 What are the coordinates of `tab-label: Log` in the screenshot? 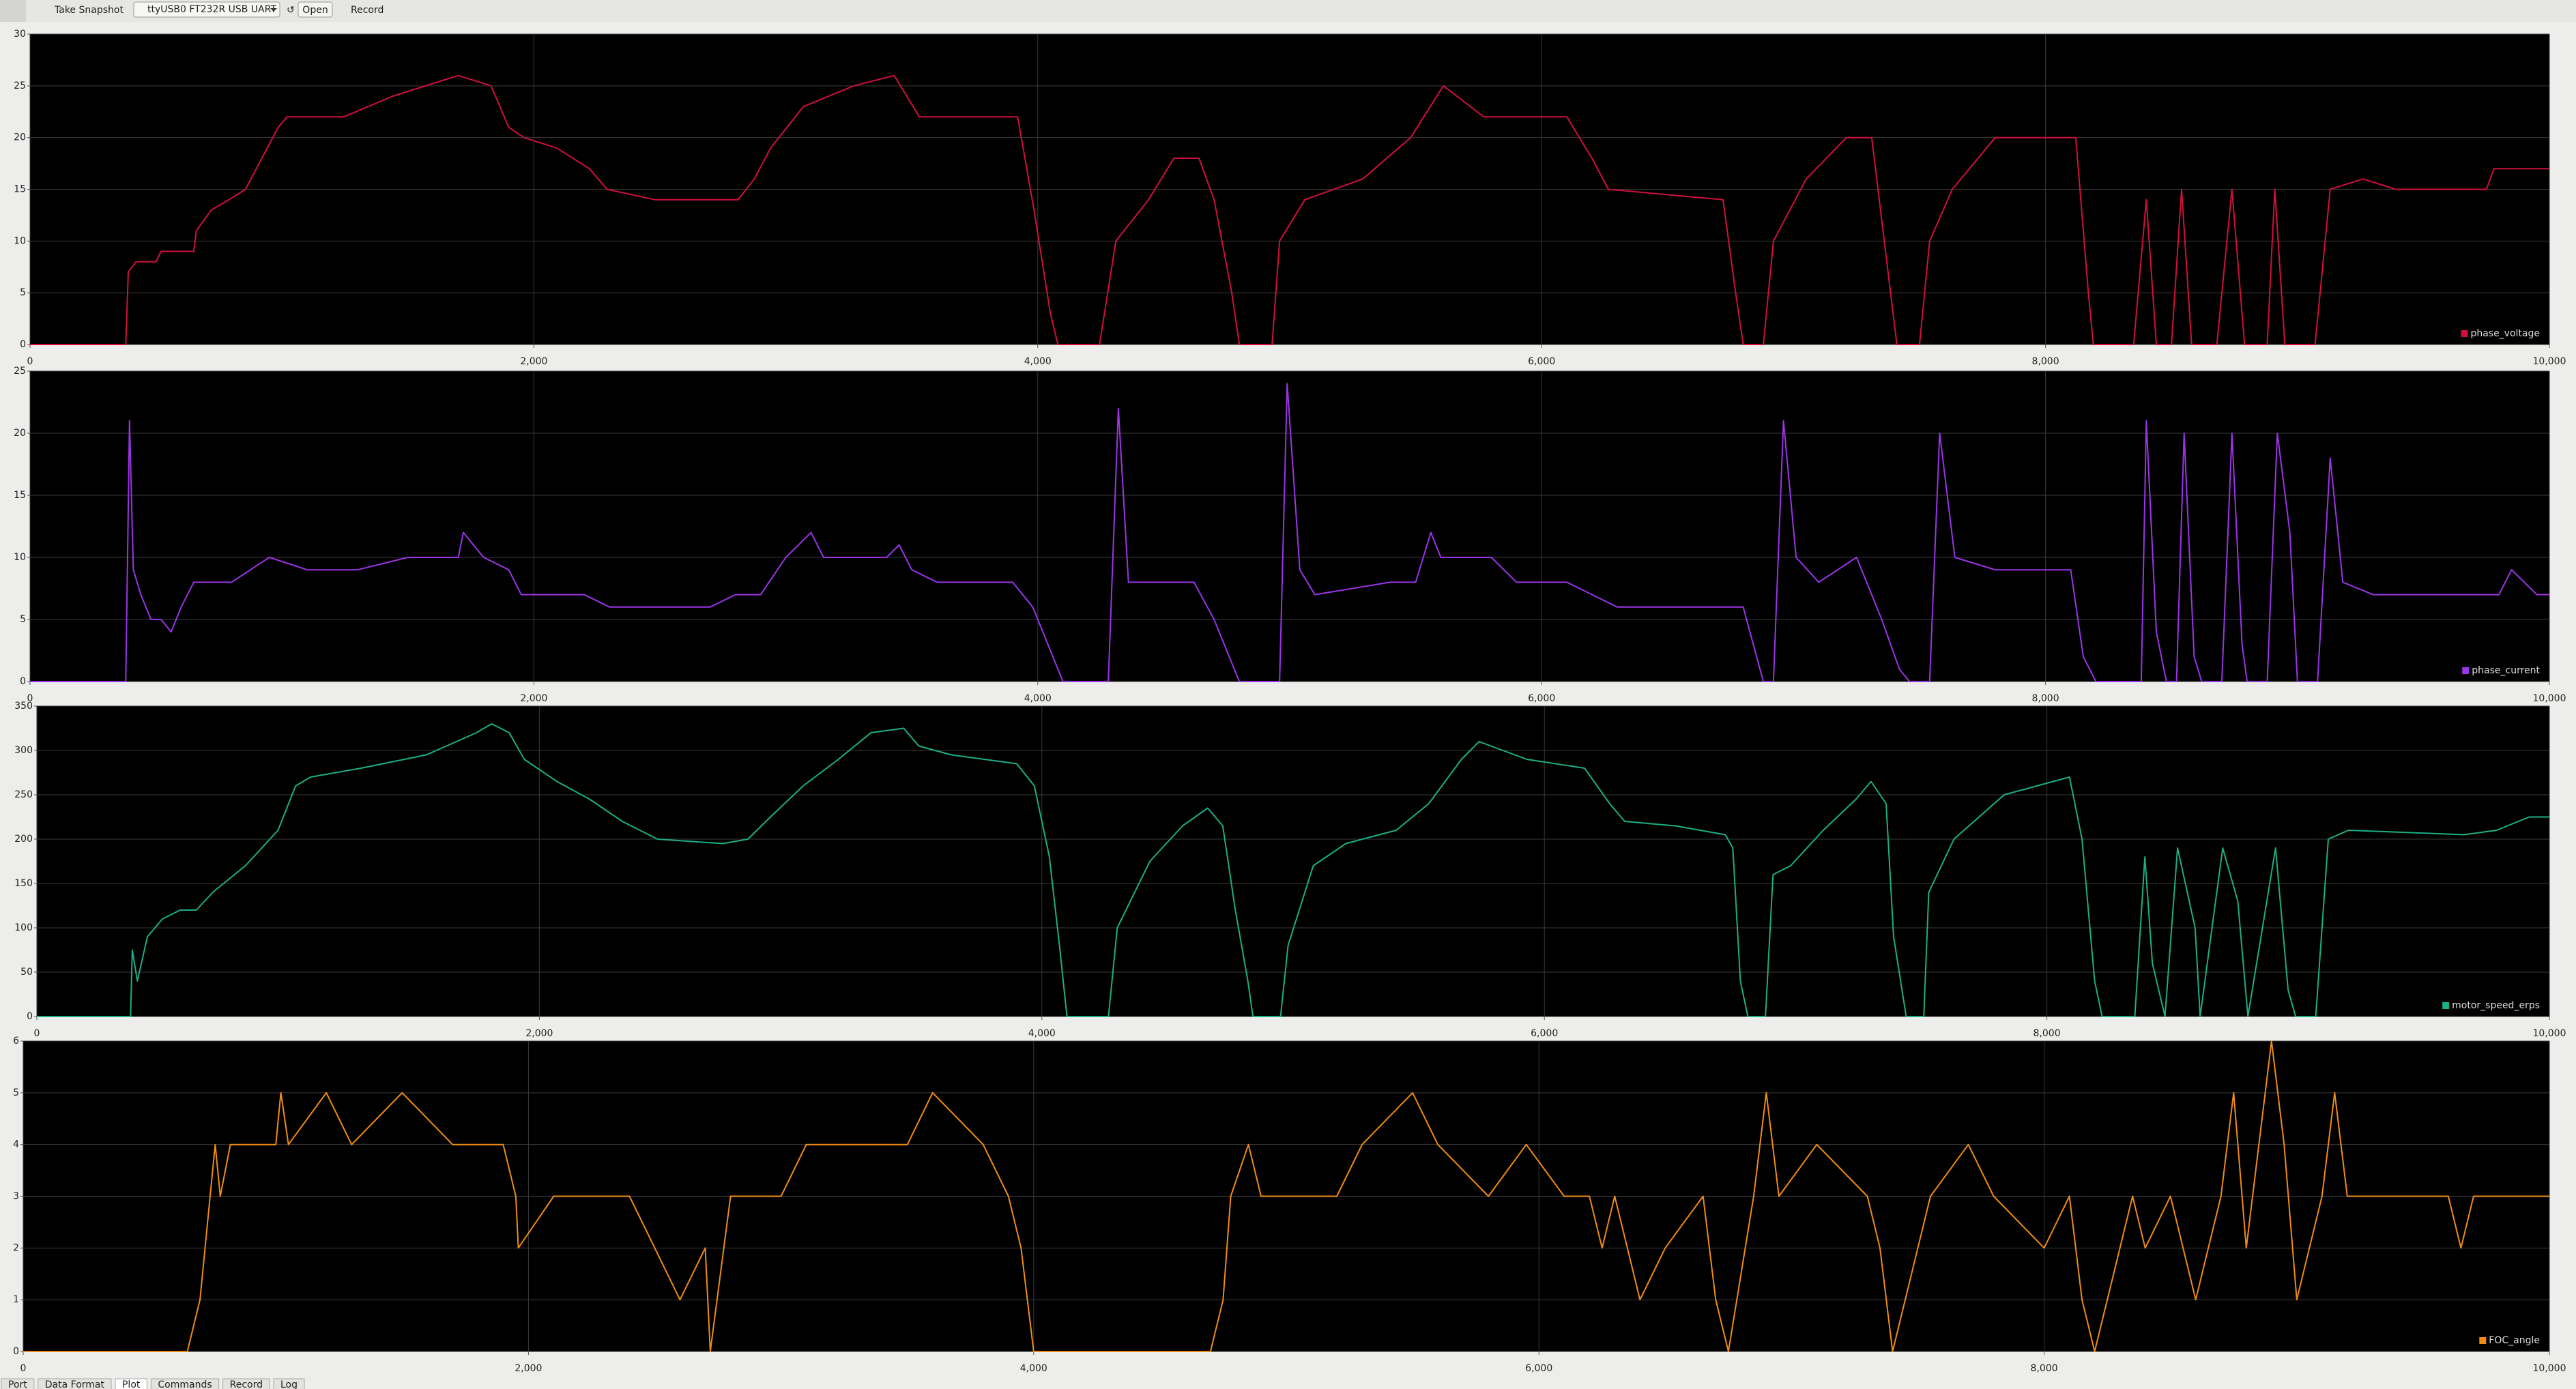 It's located at (289, 1384).